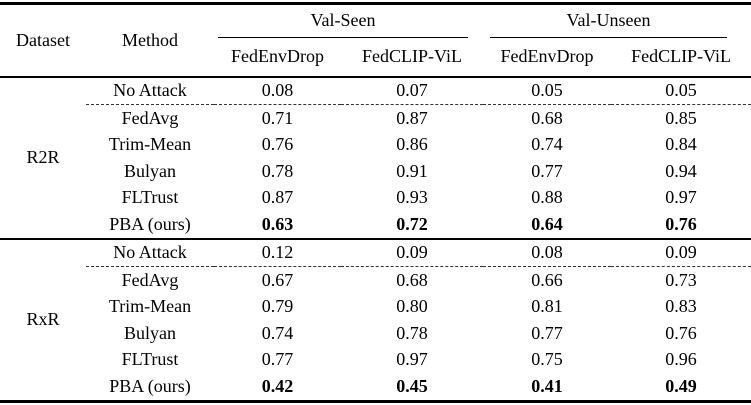  I want to click on table-row: Bulyan 0.78 0.91 0.77 0.94, so click(375, 171).